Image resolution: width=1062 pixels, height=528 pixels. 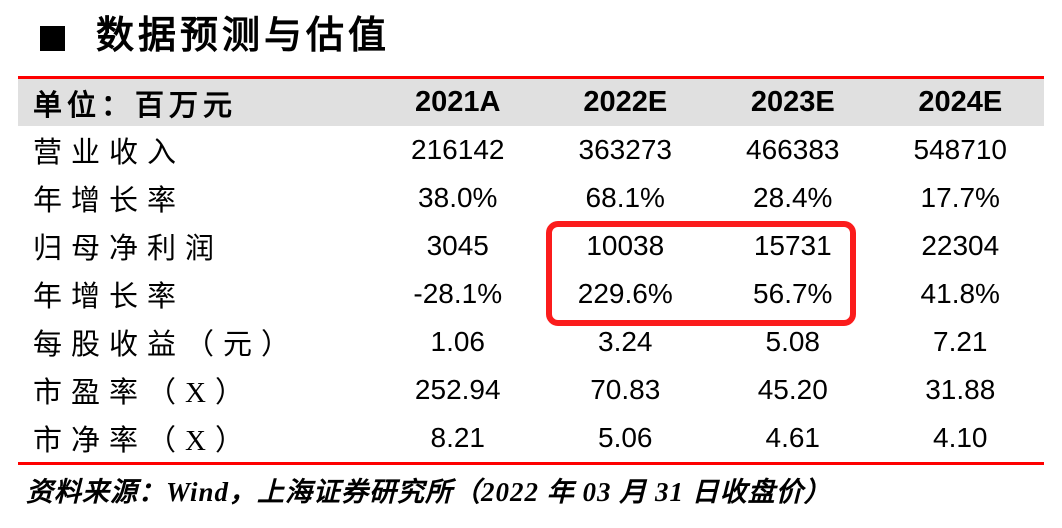 I want to click on cell-value: 10038, so click(x=625, y=245).